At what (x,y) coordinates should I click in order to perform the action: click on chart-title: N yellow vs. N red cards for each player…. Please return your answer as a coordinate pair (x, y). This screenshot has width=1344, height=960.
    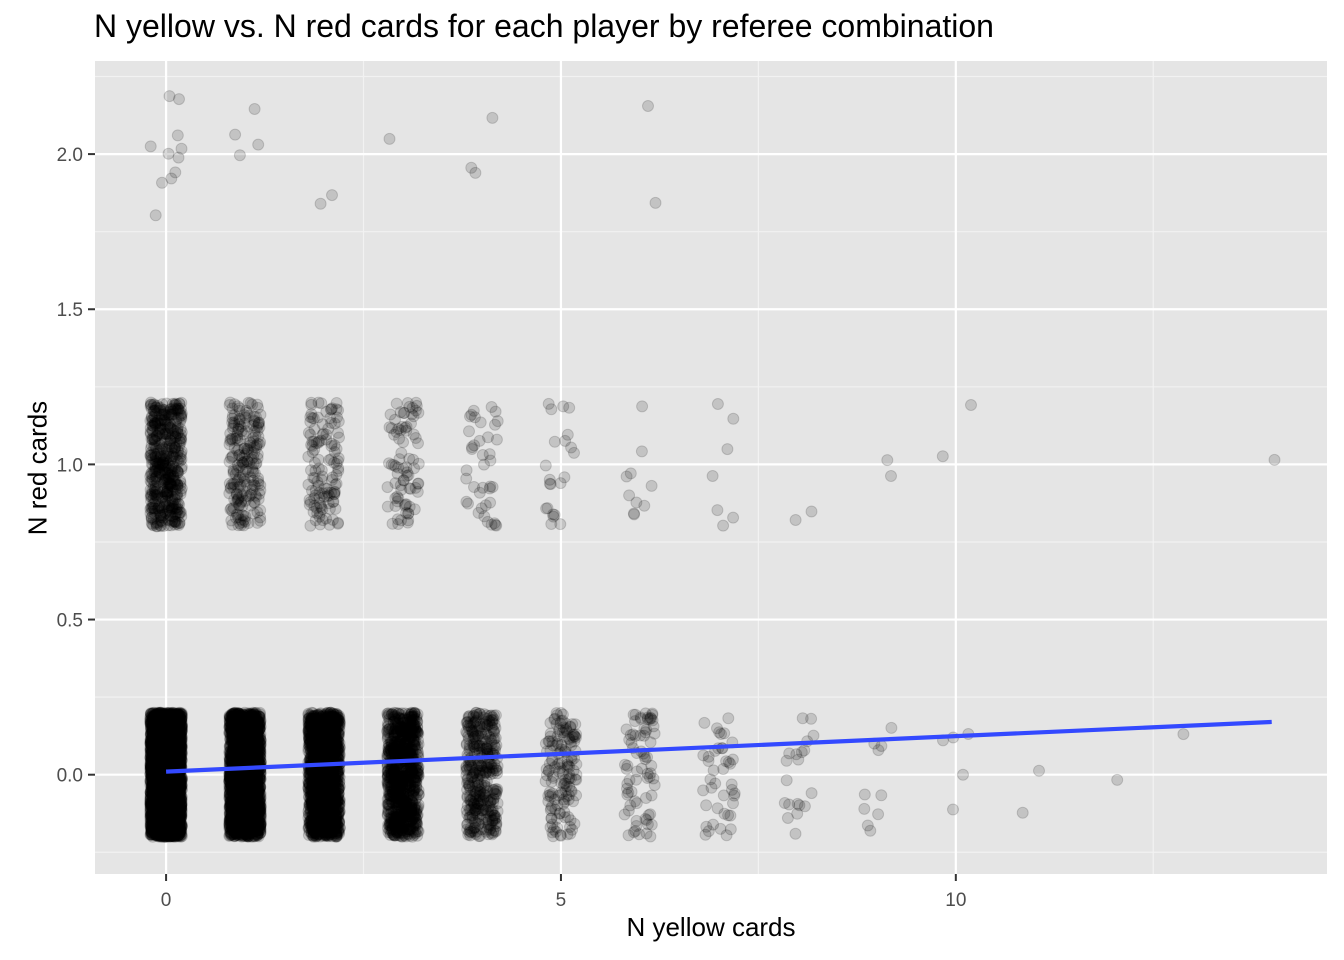
    Looking at the image, I should click on (544, 26).